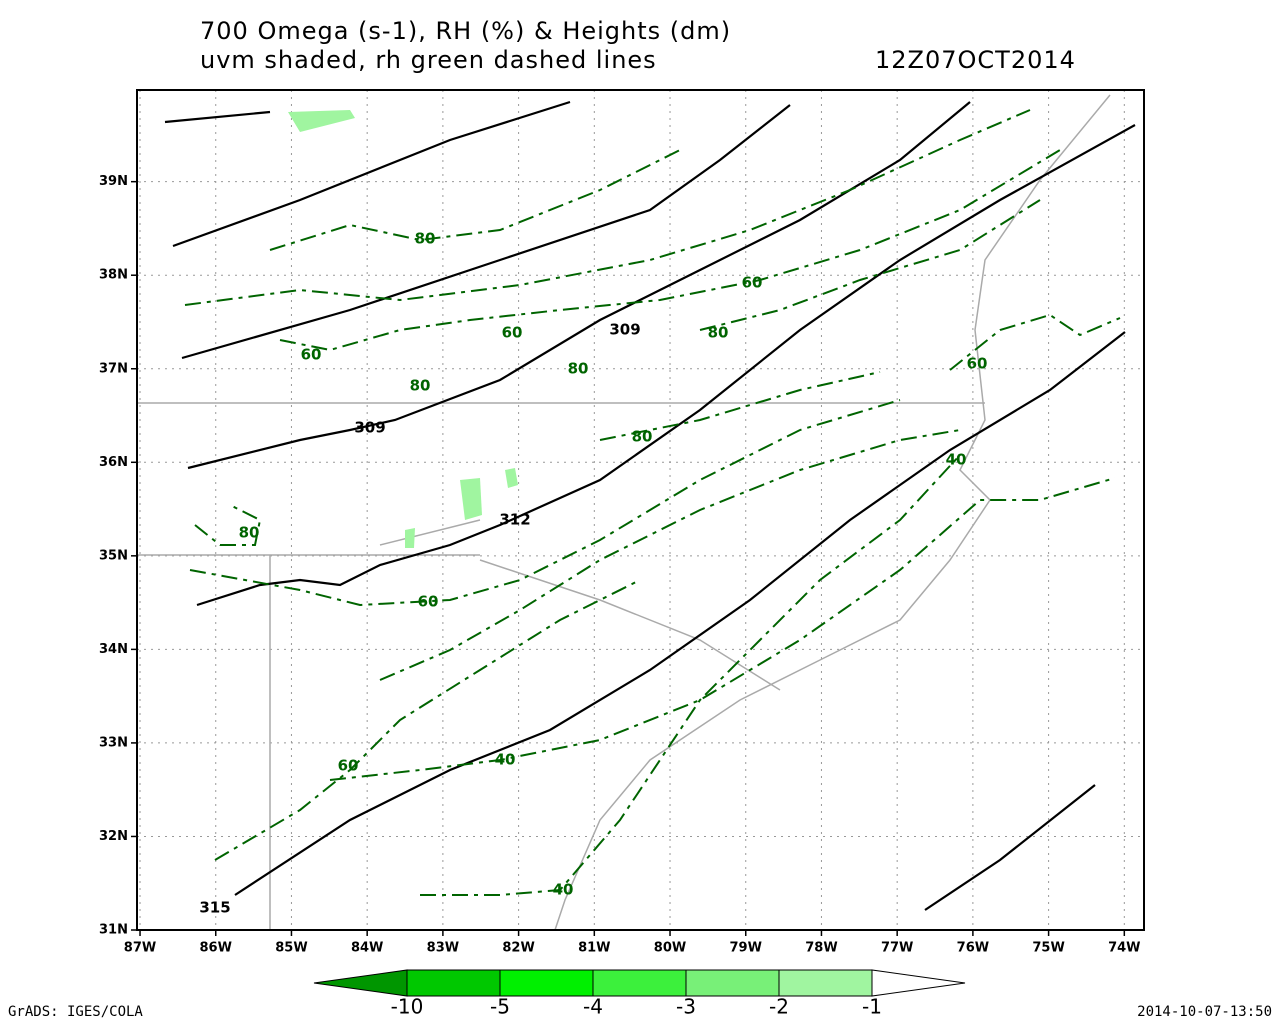 The width and height of the screenshot is (1280, 1028). Describe the element at coordinates (113, 181) in the screenshot. I see `lat-tick-label: 39N` at that location.